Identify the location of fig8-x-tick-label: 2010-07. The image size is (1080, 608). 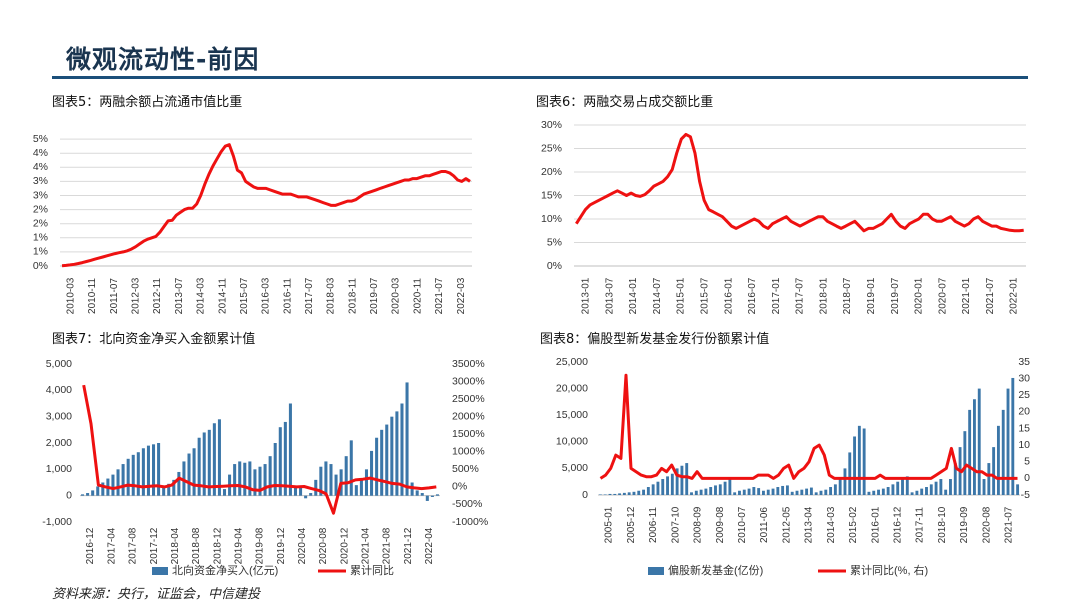
(742, 524).